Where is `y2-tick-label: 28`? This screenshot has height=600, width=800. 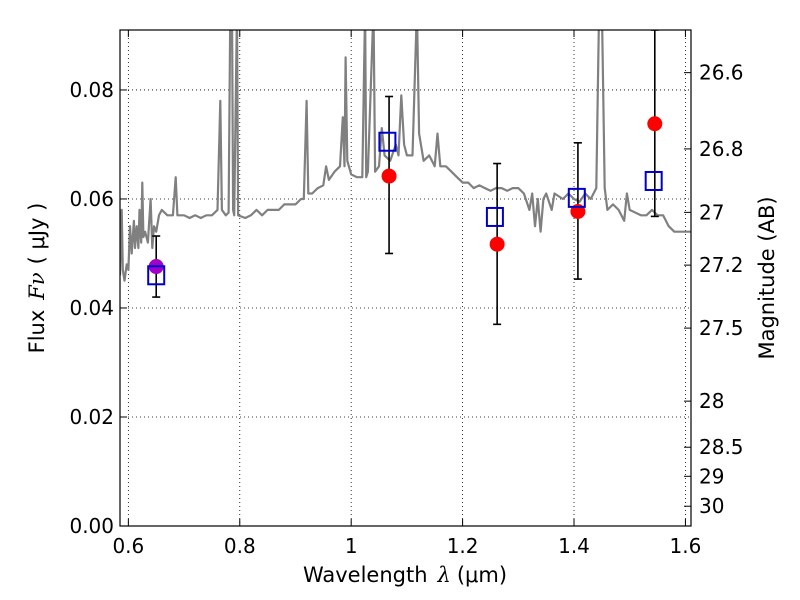
y2-tick-label: 28 is located at coordinates (711, 401).